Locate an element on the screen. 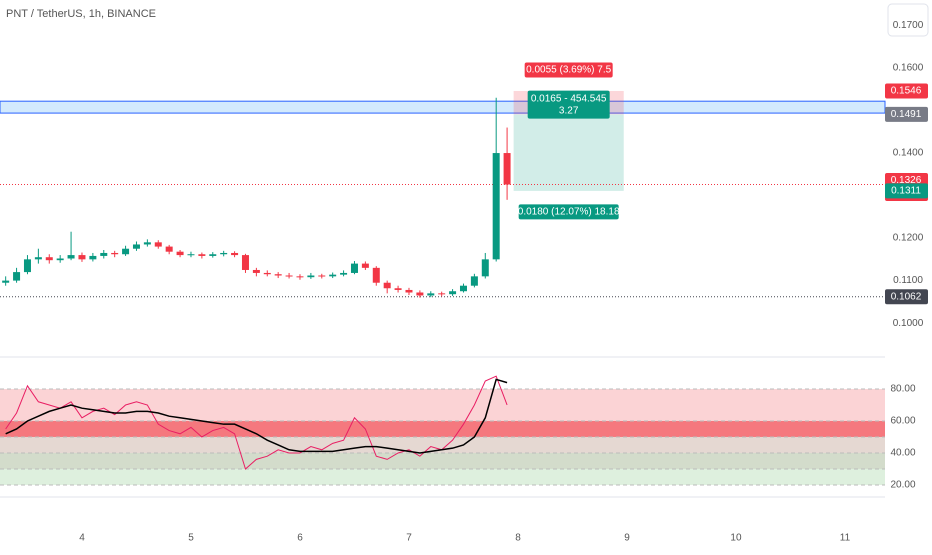 This screenshot has width=932, height=555. x-tick-label: 9 is located at coordinates (627, 538).